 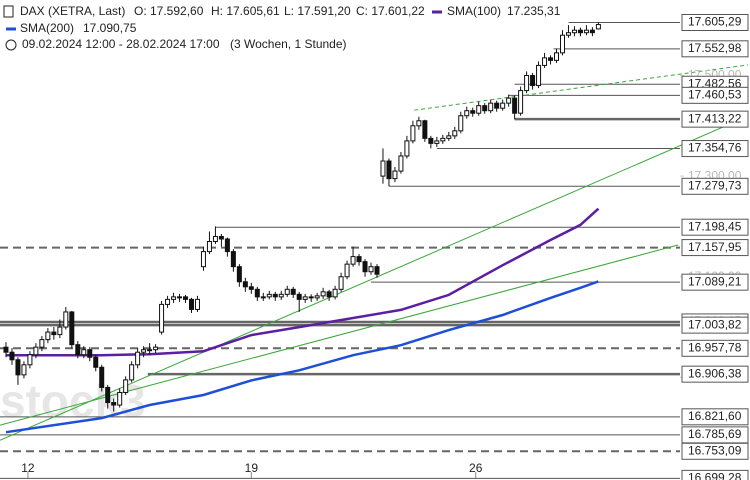 I want to click on level-label: 17.198,45, so click(x=715, y=226).